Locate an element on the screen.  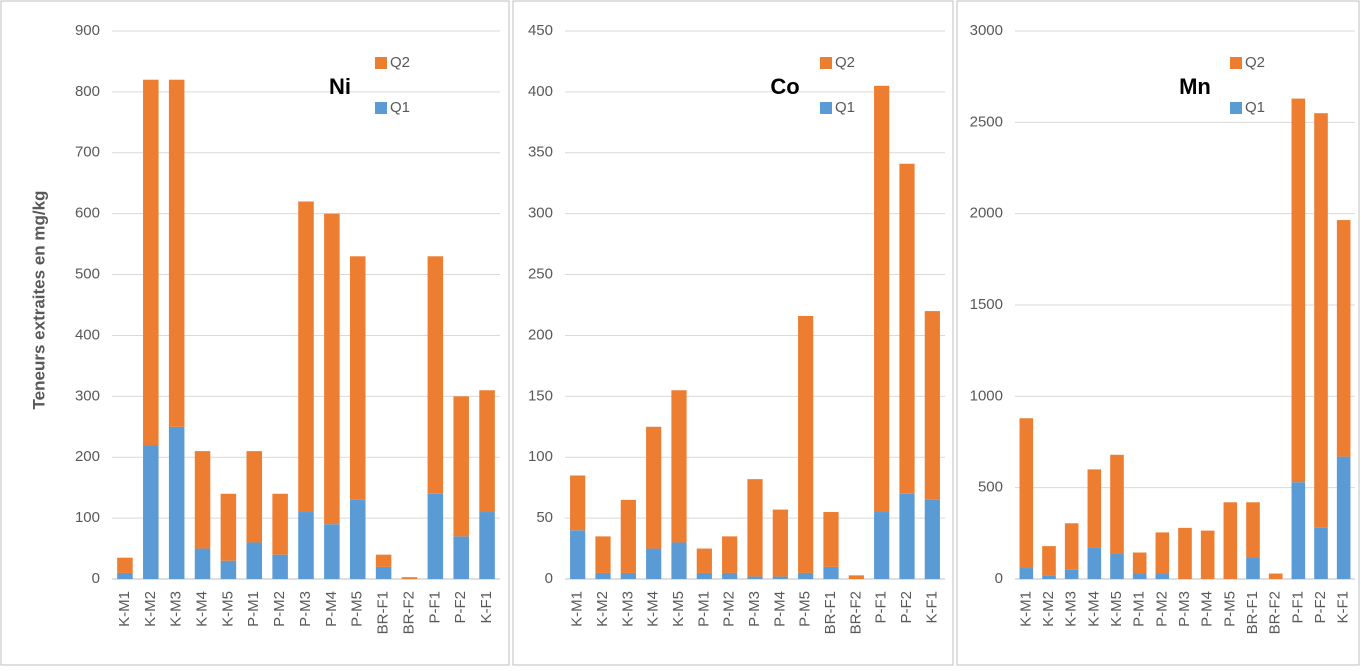
chart-title: Mn is located at coordinates (1195, 86).